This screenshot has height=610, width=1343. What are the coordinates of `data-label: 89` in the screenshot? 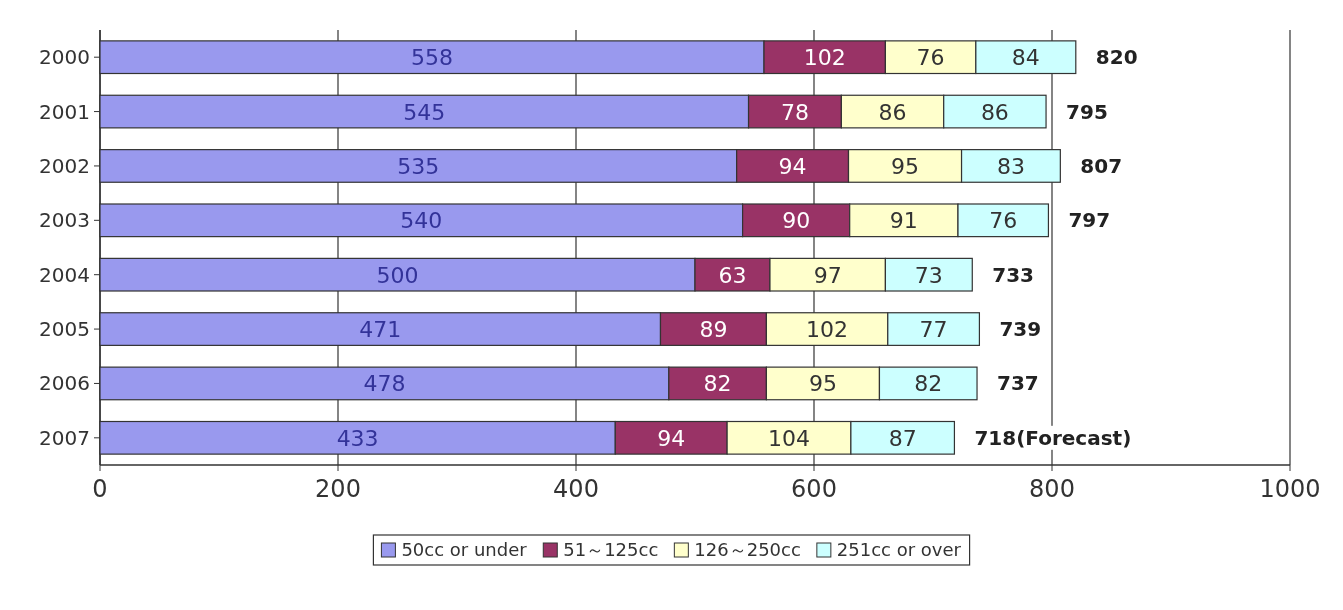 It's located at (713, 330).